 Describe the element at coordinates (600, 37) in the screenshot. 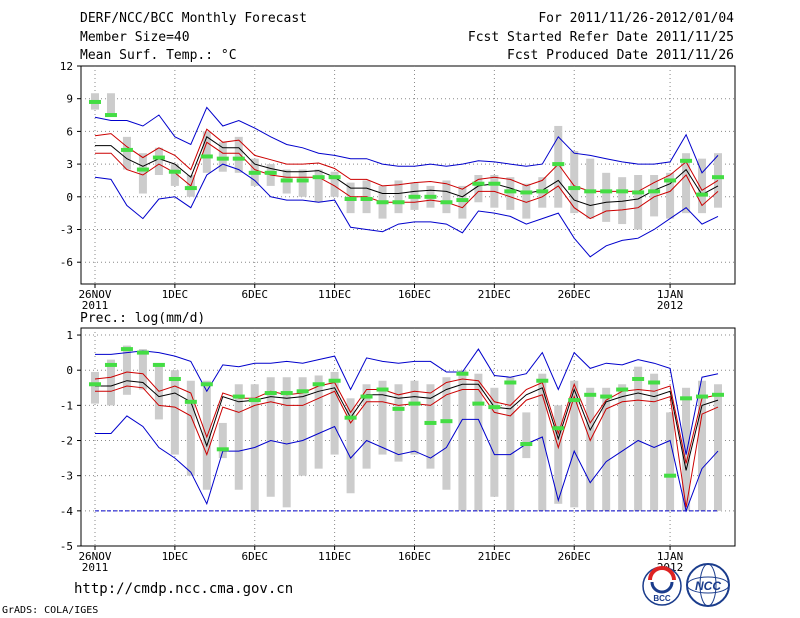

I see `fcst-started-label: Fcst Started Refer Date 2011/11/25` at that location.